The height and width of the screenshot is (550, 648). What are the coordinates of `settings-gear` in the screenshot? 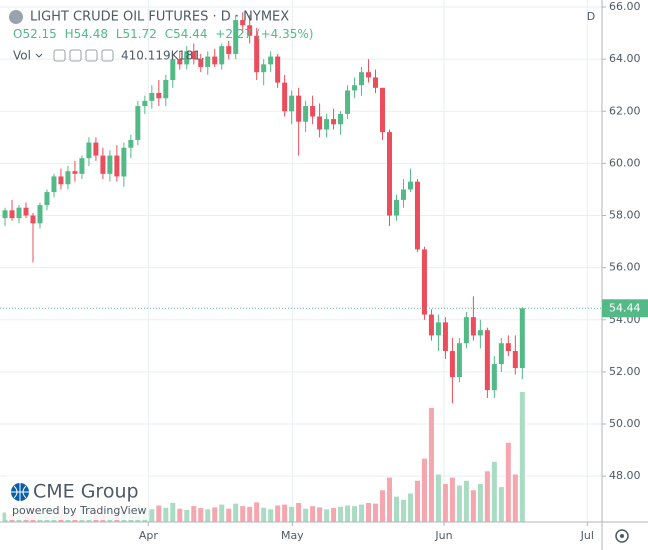 It's located at (622, 536).